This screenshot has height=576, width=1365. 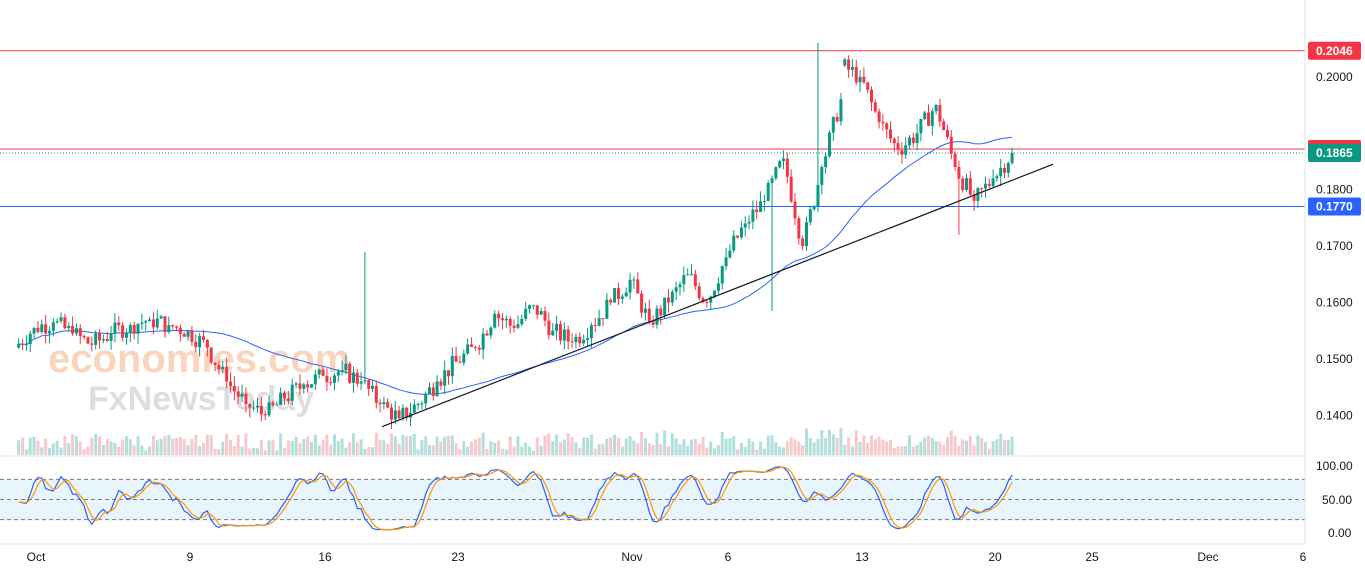 I want to click on time-axis: Oct 9 16 23 Nov 6 13 20 25 Dec 6, so click(x=667, y=557).